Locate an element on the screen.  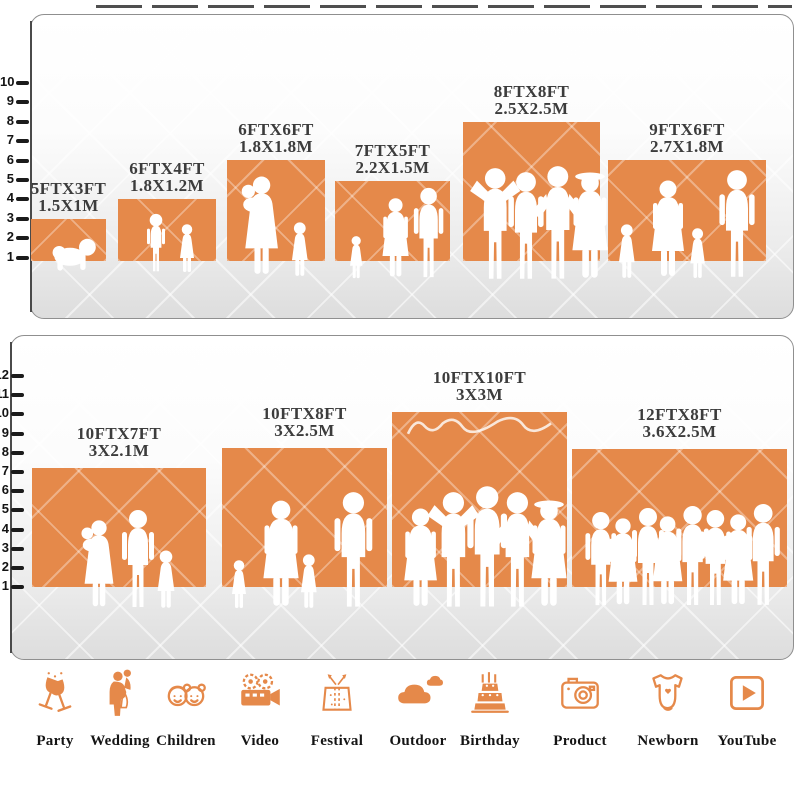
size-feet: 6FTX4FT is located at coordinates (167, 168).